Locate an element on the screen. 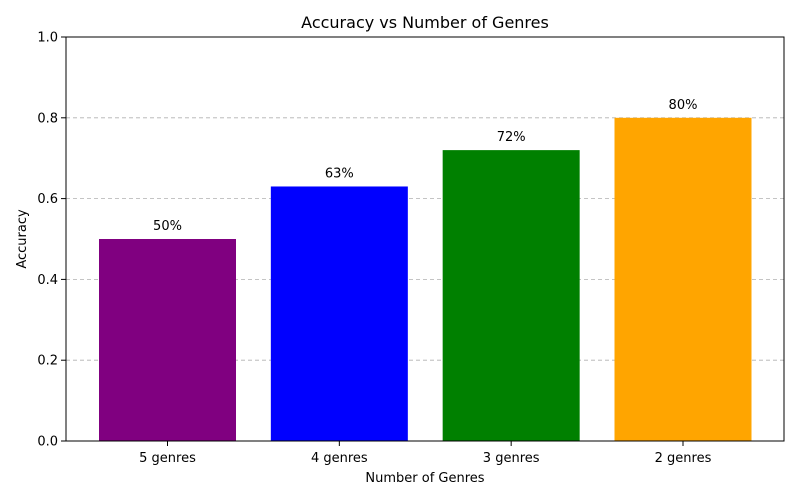 This screenshot has height=500, width=800. y-axis-ticks: 0.0 0.2 0.4 0.6 0.8 1.0 is located at coordinates (51, 240).